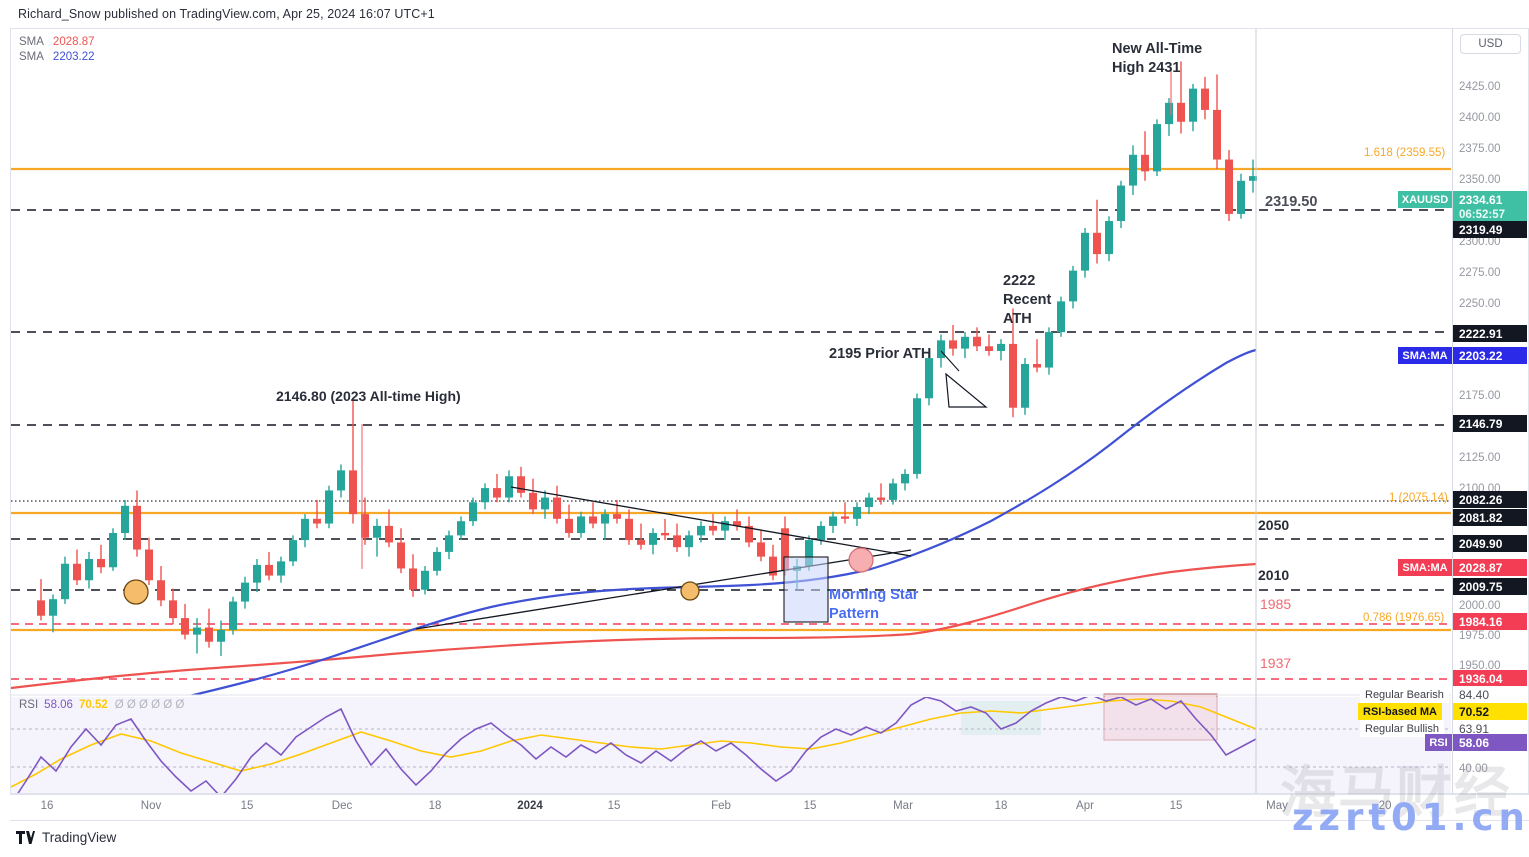 Image resolution: width=1529 pixels, height=857 pixels. What do you see at coordinates (1480, 396) in the screenshot?
I see `price-tick: 2175.00` at bounding box center [1480, 396].